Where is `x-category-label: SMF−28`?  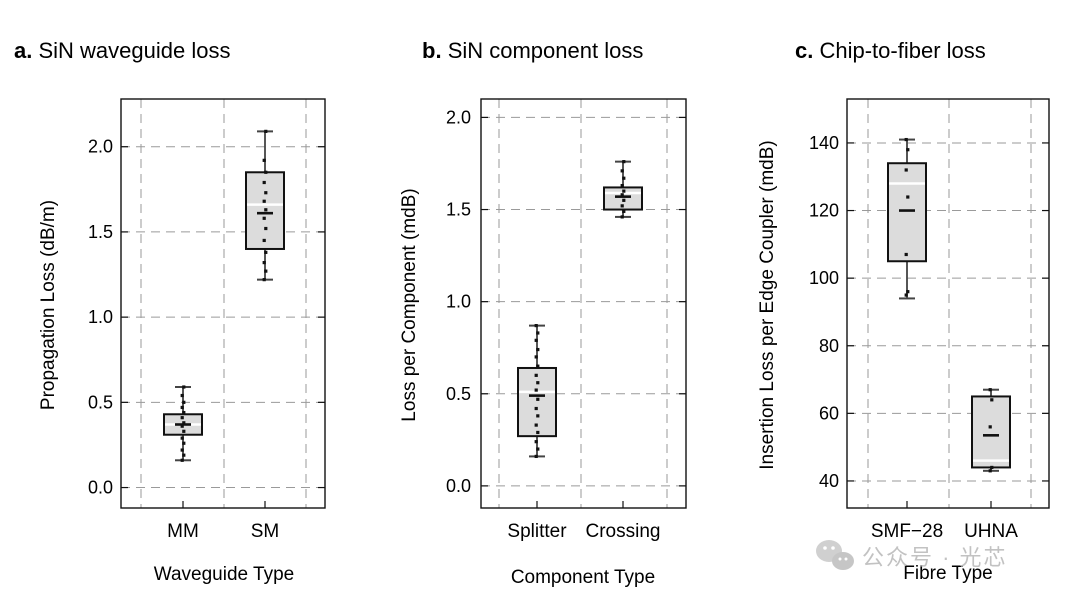
x-category-label: SMF−28 is located at coordinates (907, 531).